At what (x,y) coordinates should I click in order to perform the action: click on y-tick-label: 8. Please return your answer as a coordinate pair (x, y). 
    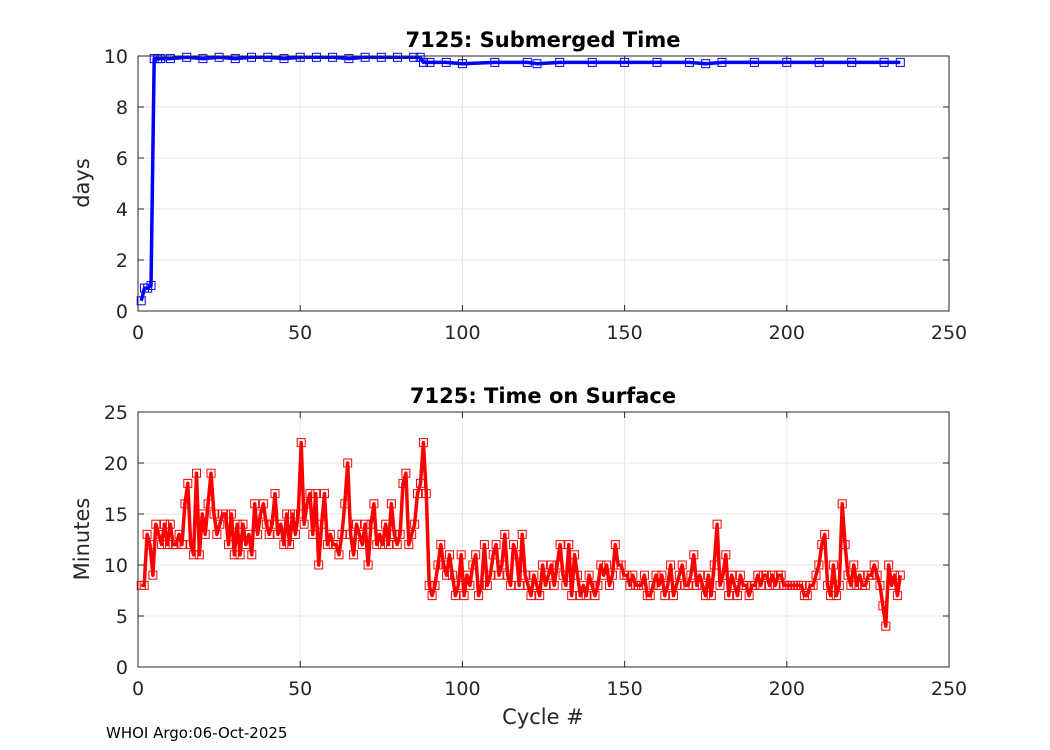
    Looking at the image, I should click on (122, 108).